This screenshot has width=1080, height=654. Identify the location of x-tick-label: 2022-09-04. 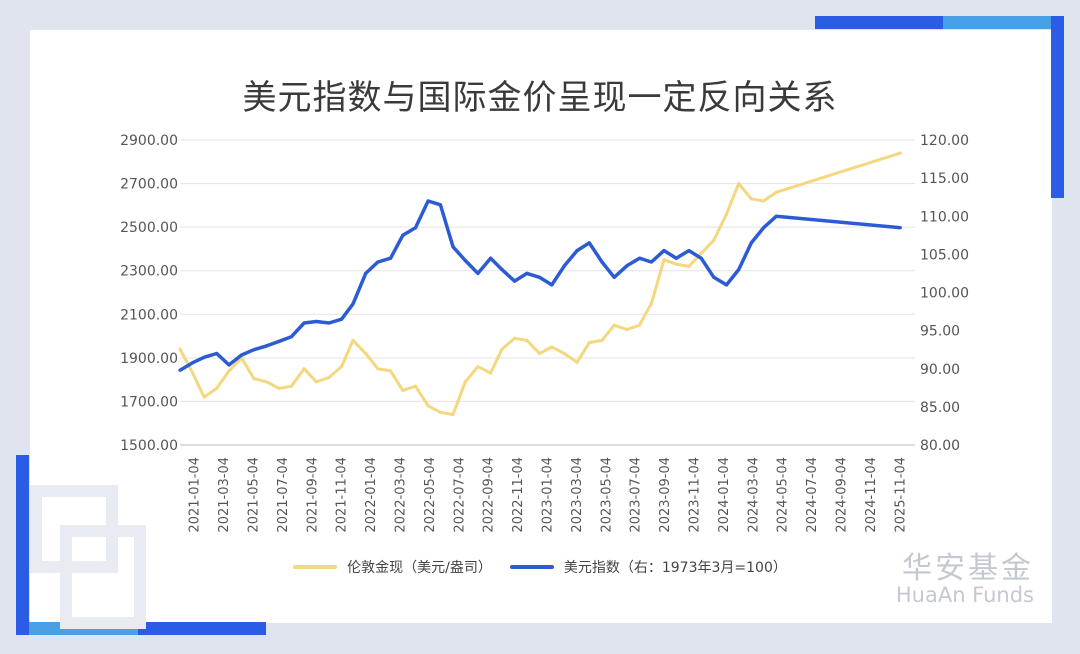
(489, 495).